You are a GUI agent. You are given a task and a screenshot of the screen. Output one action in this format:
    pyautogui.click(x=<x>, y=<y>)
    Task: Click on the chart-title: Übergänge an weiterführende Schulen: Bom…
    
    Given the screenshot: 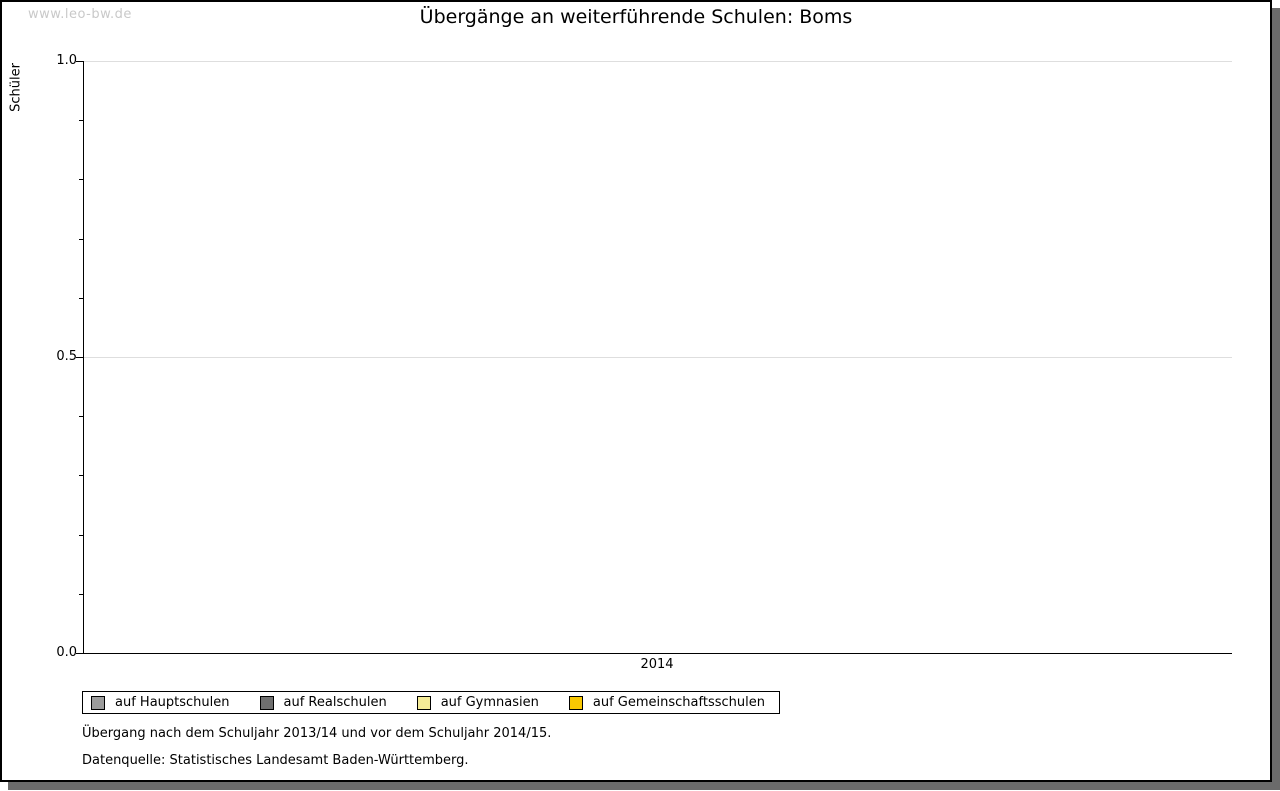 What is the action you would take?
    pyautogui.click(x=636, y=17)
    